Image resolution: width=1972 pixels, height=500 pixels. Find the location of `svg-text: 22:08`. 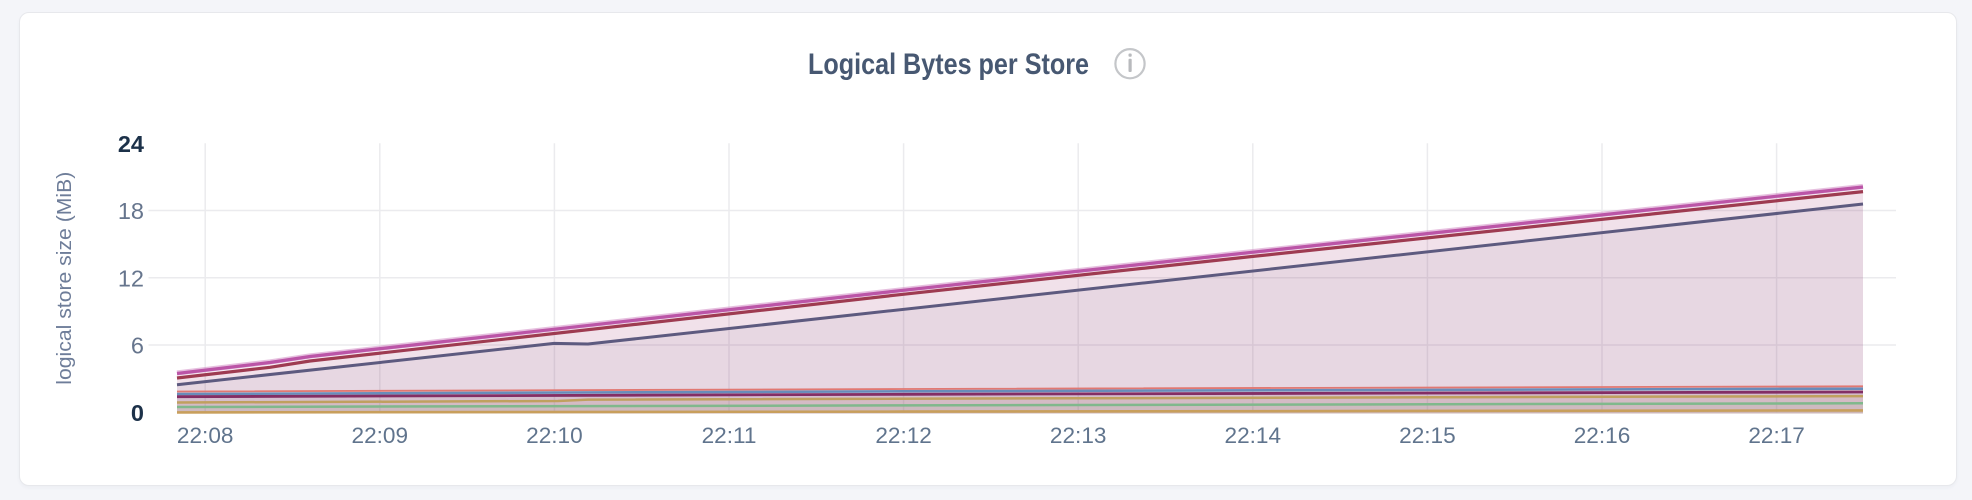

svg-text: 22:08 is located at coordinates (205, 435).